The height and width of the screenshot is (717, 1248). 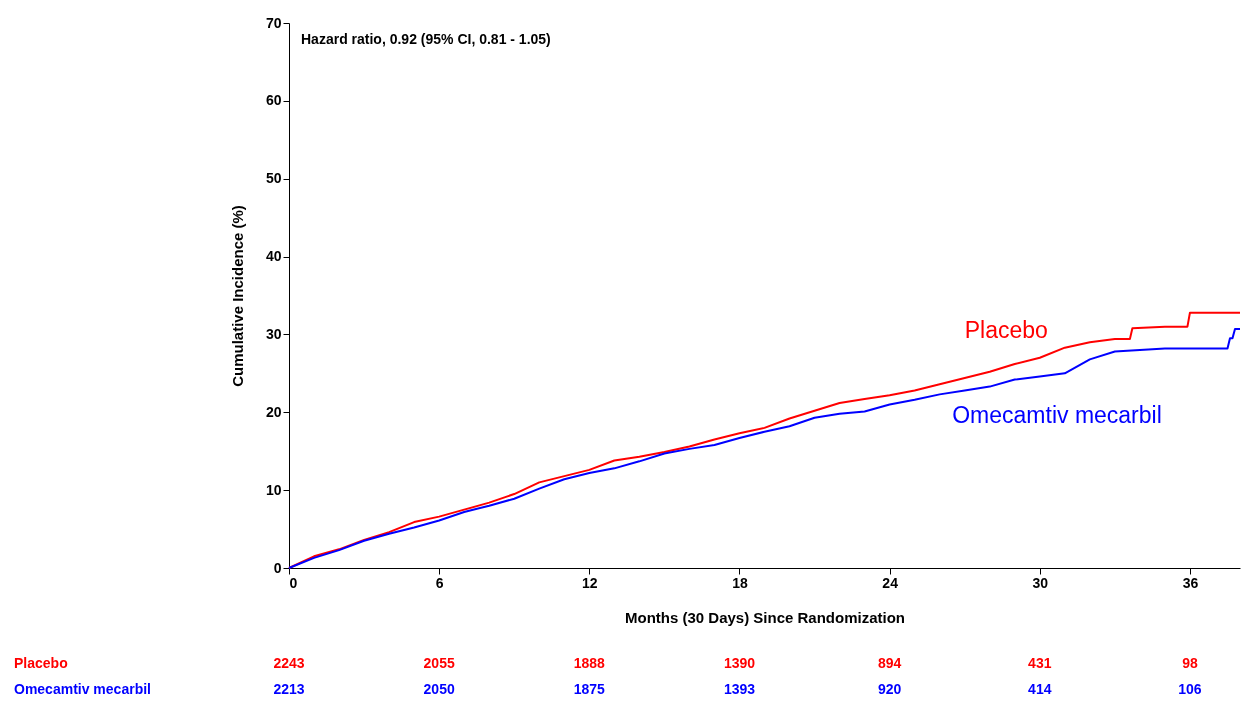 What do you see at coordinates (41, 663) in the screenshot?
I see `text: Placebo` at bounding box center [41, 663].